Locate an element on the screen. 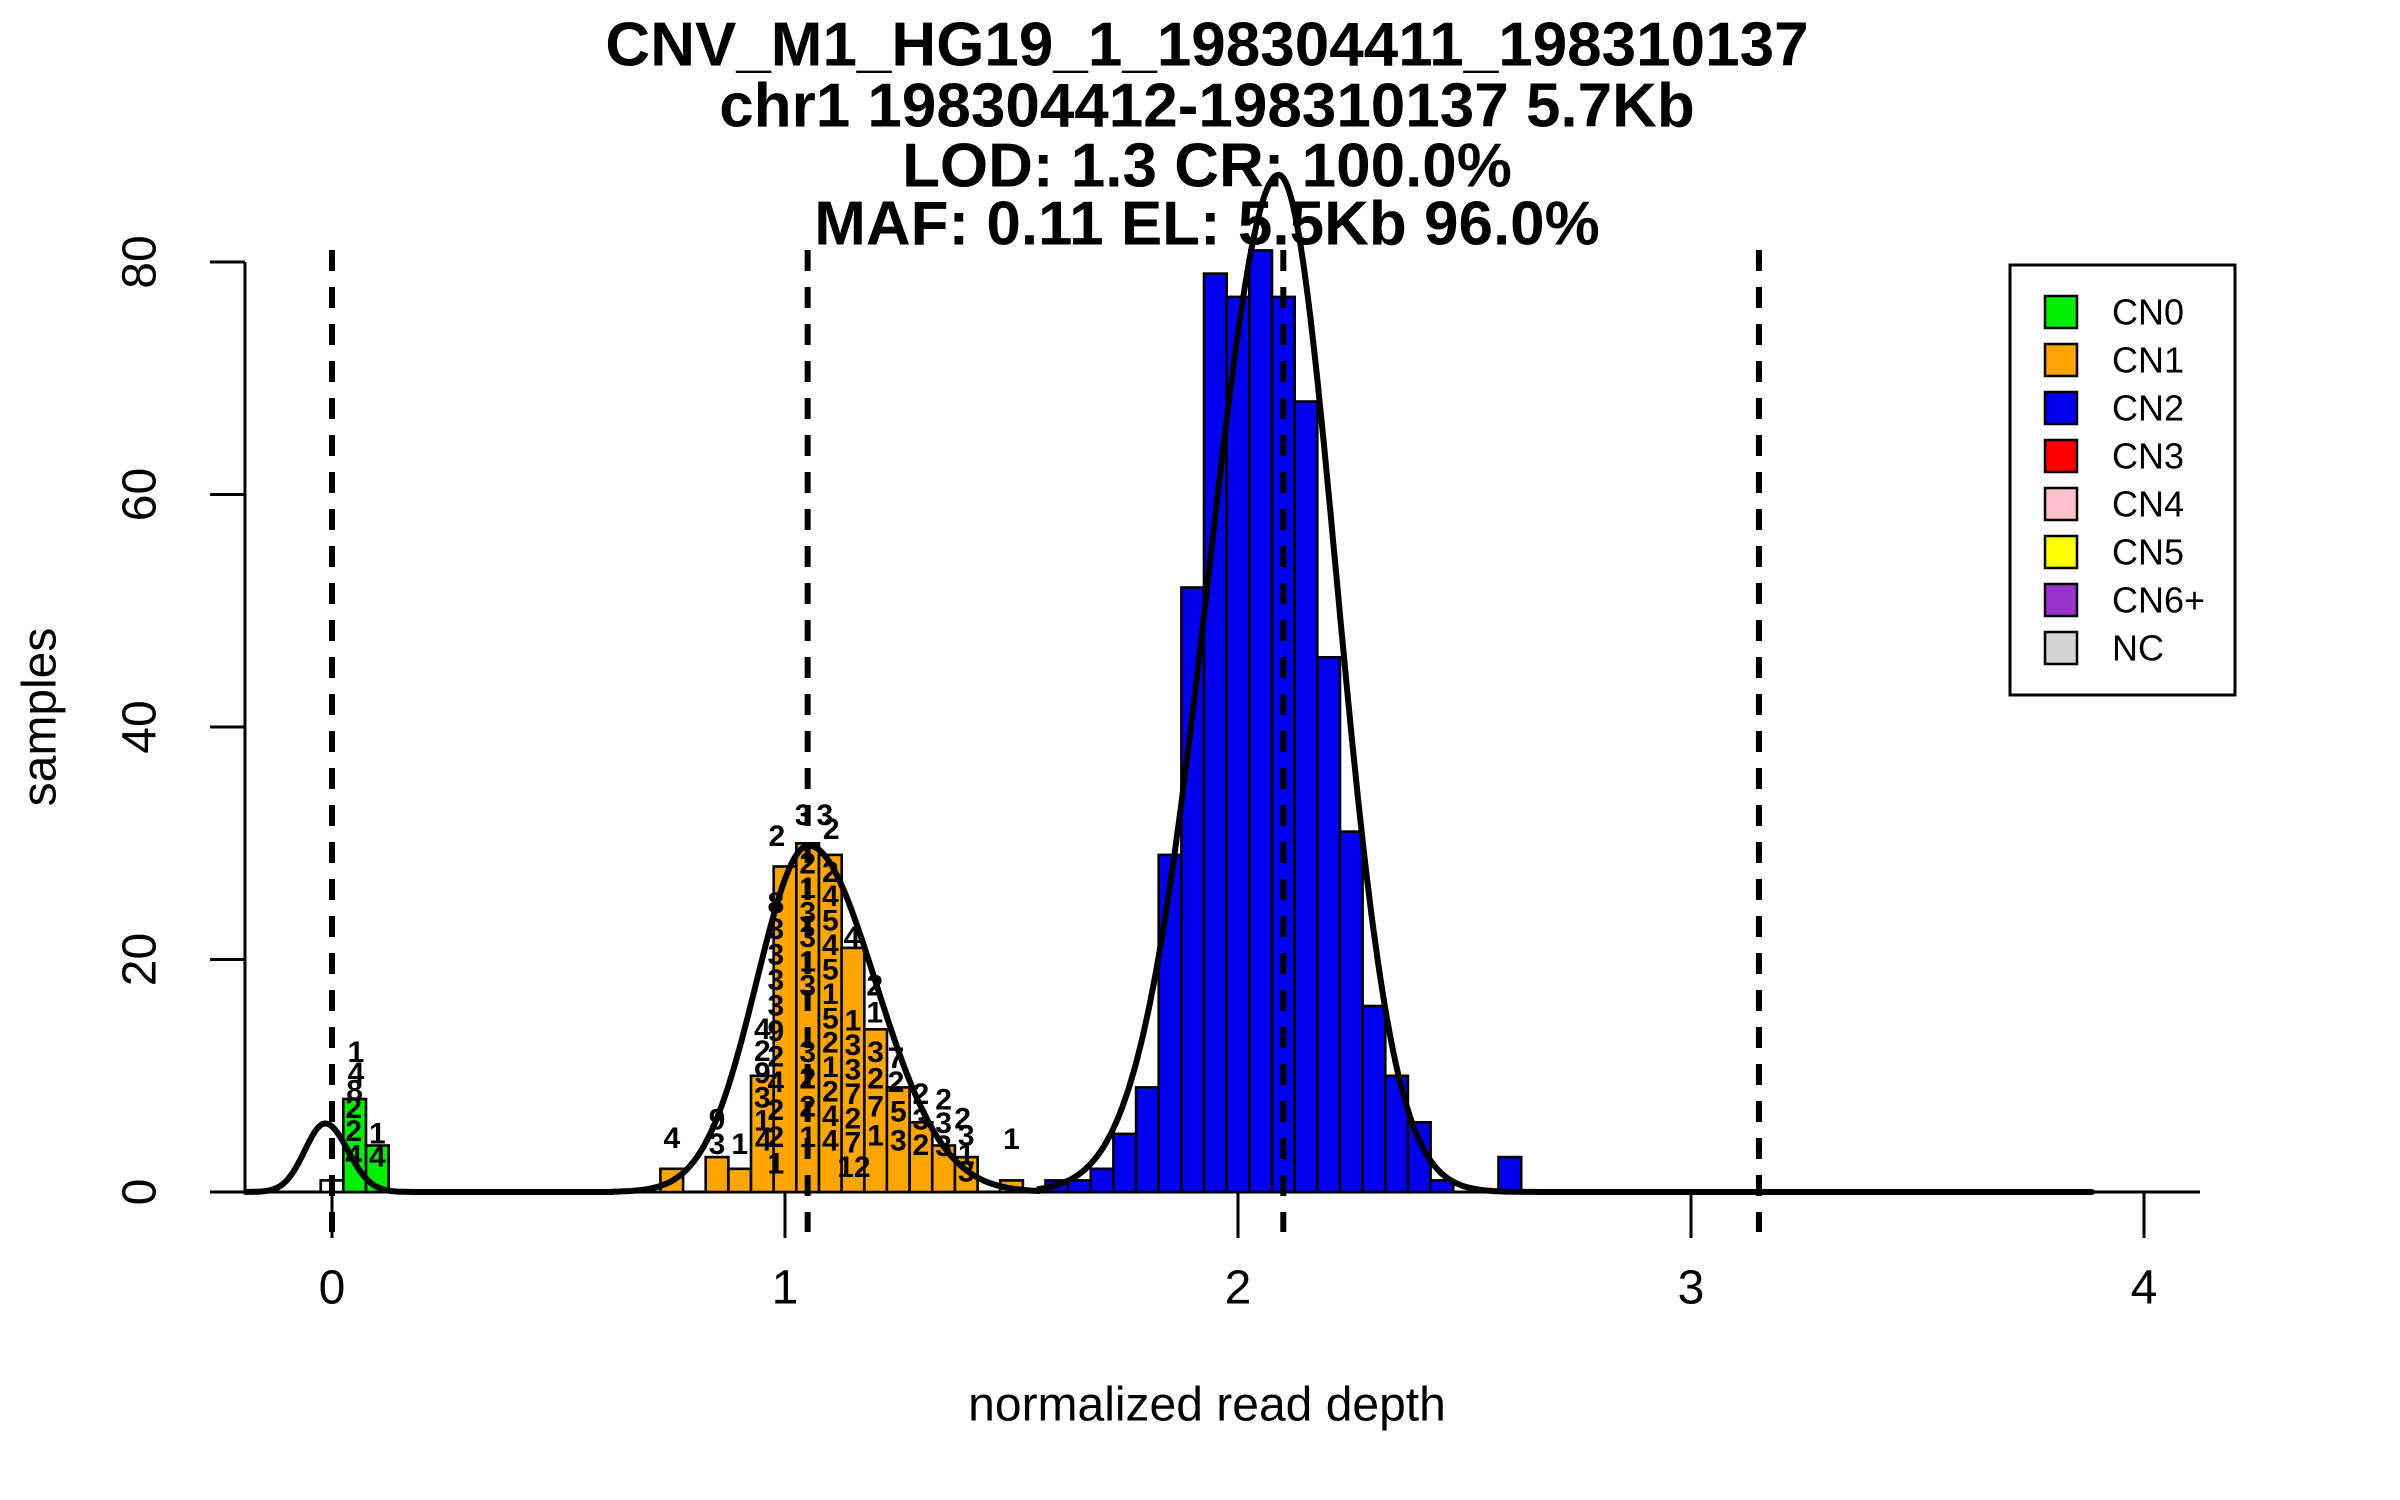 The width and height of the screenshot is (2400, 1500). legend-swatch-cn6 is located at coordinates (2061, 600).